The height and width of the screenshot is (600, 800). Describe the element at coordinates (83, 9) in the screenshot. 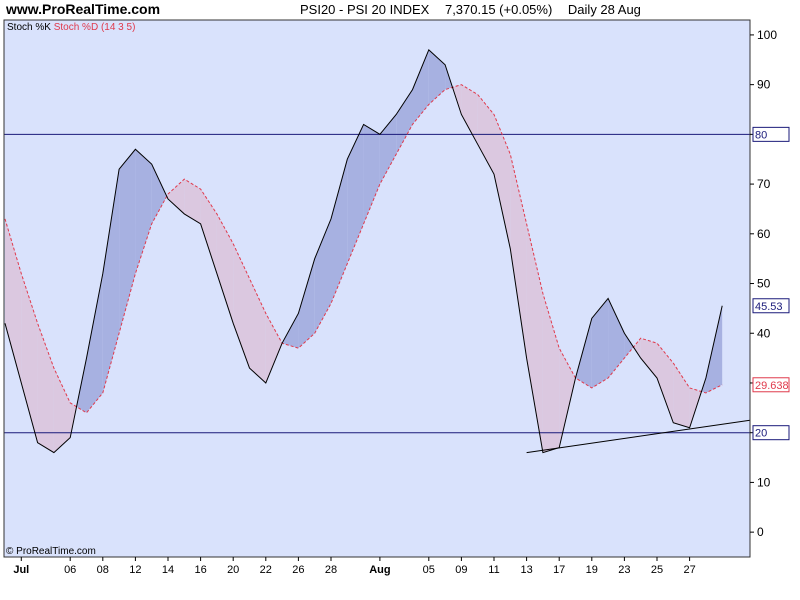

I see `site-url: www.ProRealTime.com` at that location.